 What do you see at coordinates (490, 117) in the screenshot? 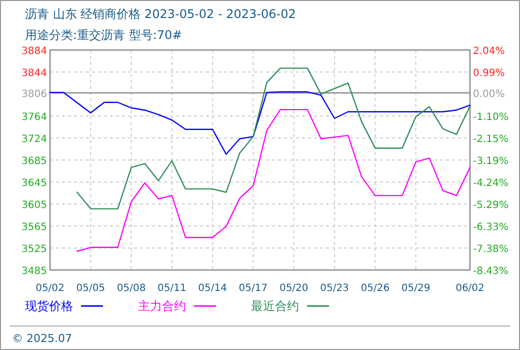
I see `y2-tick-label: -1.10%` at bounding box center [490, 117].